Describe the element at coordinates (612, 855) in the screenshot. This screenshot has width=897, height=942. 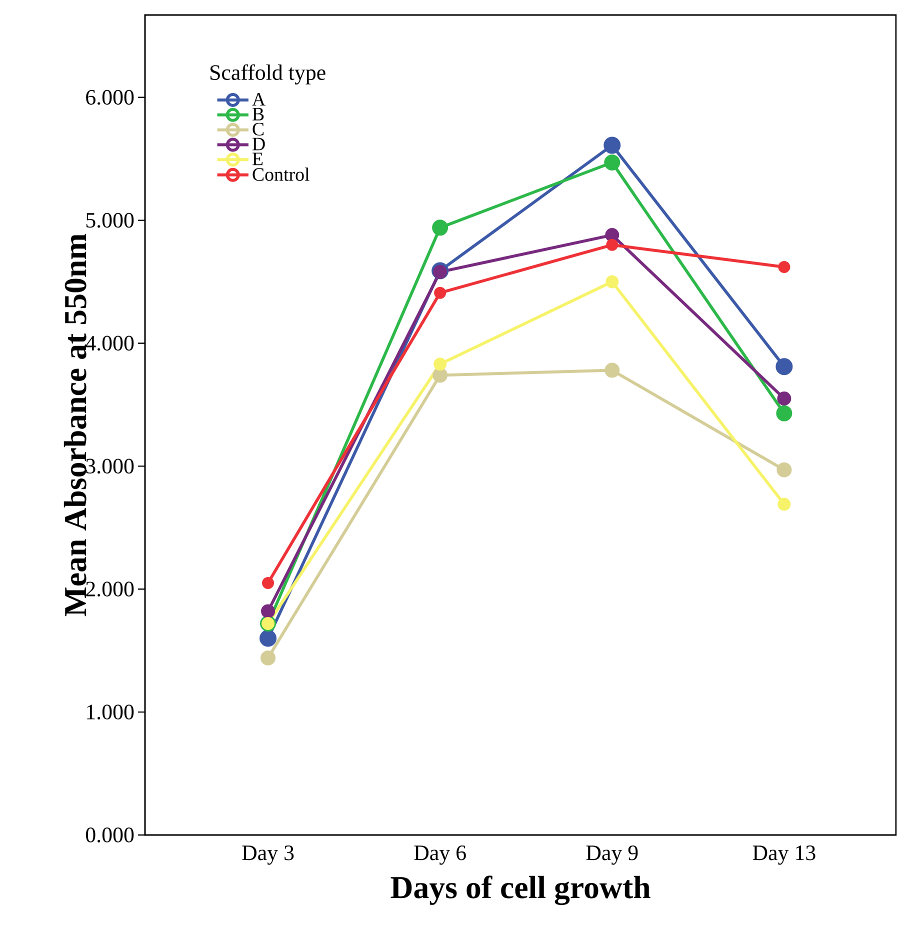
I see `x-tick-label: Day 9` at that location.